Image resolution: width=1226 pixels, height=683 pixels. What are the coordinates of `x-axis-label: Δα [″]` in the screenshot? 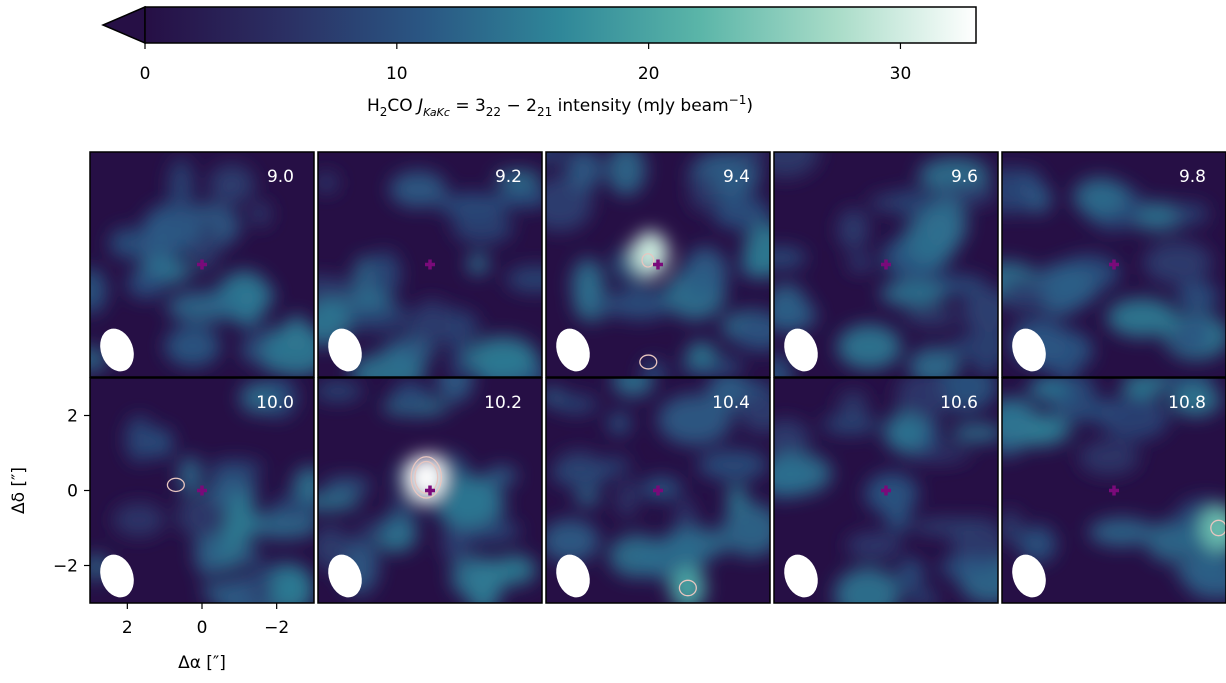 It's located at (202, 663).